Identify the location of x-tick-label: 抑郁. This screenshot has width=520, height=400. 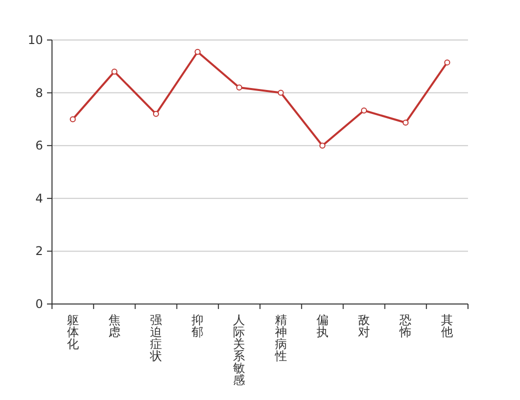
(198, 326).